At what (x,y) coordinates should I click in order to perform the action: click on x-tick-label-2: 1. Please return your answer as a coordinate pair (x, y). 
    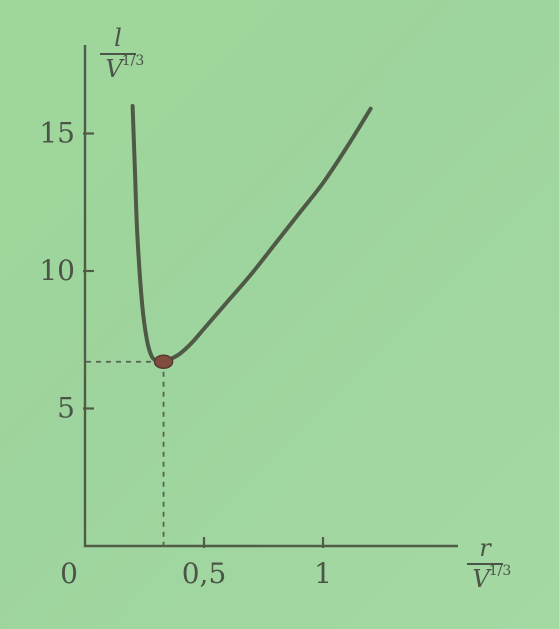
    Looking at the image, I should click on (323, 573).